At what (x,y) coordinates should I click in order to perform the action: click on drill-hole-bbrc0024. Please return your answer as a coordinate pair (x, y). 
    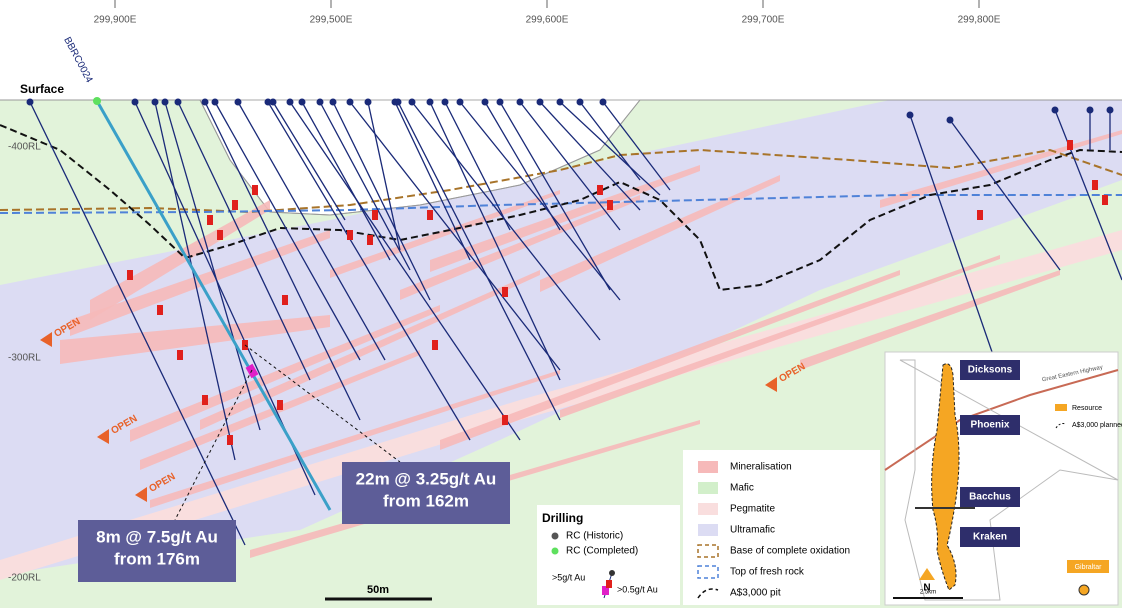
    Looking at the image, I should click on (213, 305).